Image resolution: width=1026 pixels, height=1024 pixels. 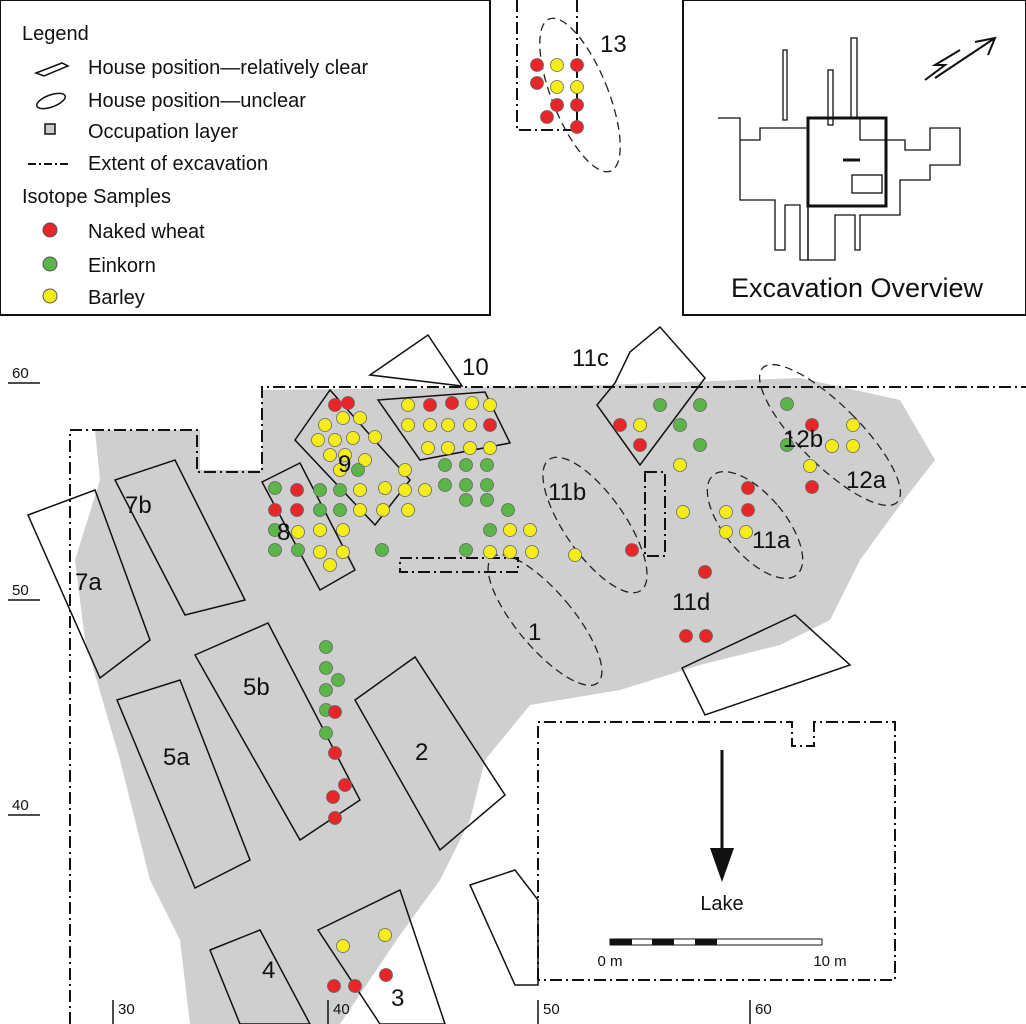 I want to click on overview-box, so click(x=854, y=158).